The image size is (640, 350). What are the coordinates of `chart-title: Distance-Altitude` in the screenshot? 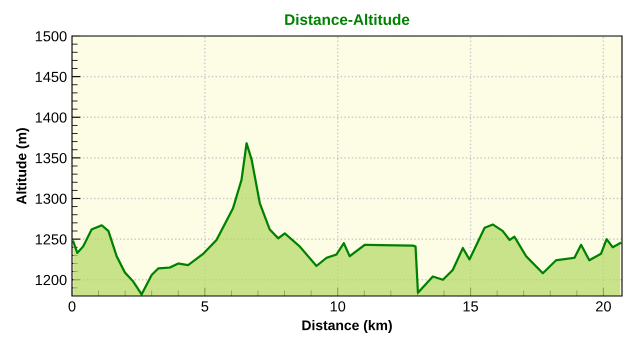 It's located at (347, 20).